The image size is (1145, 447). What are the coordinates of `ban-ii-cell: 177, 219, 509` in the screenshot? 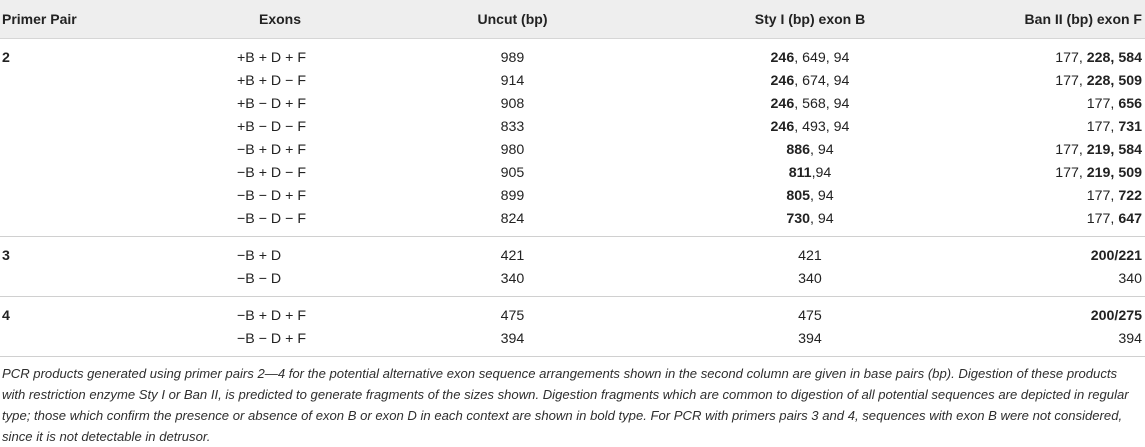 It's located at (1045, 173).